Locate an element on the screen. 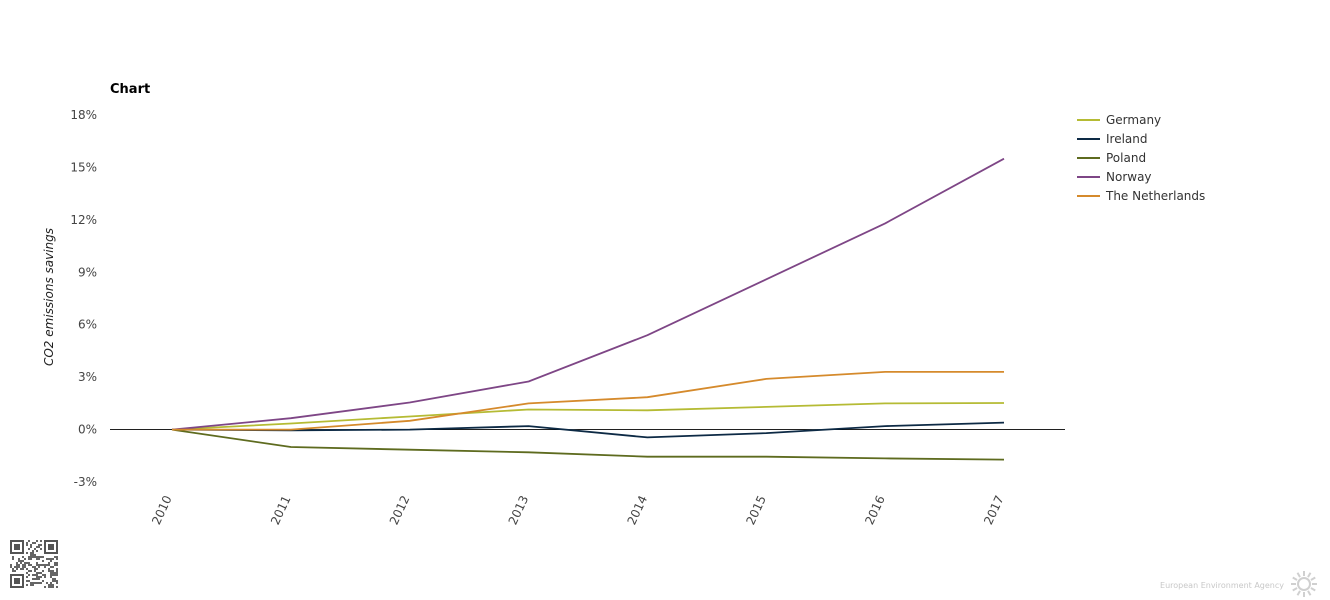  y-tick-label: 3% is located at coordinates (87, 377).